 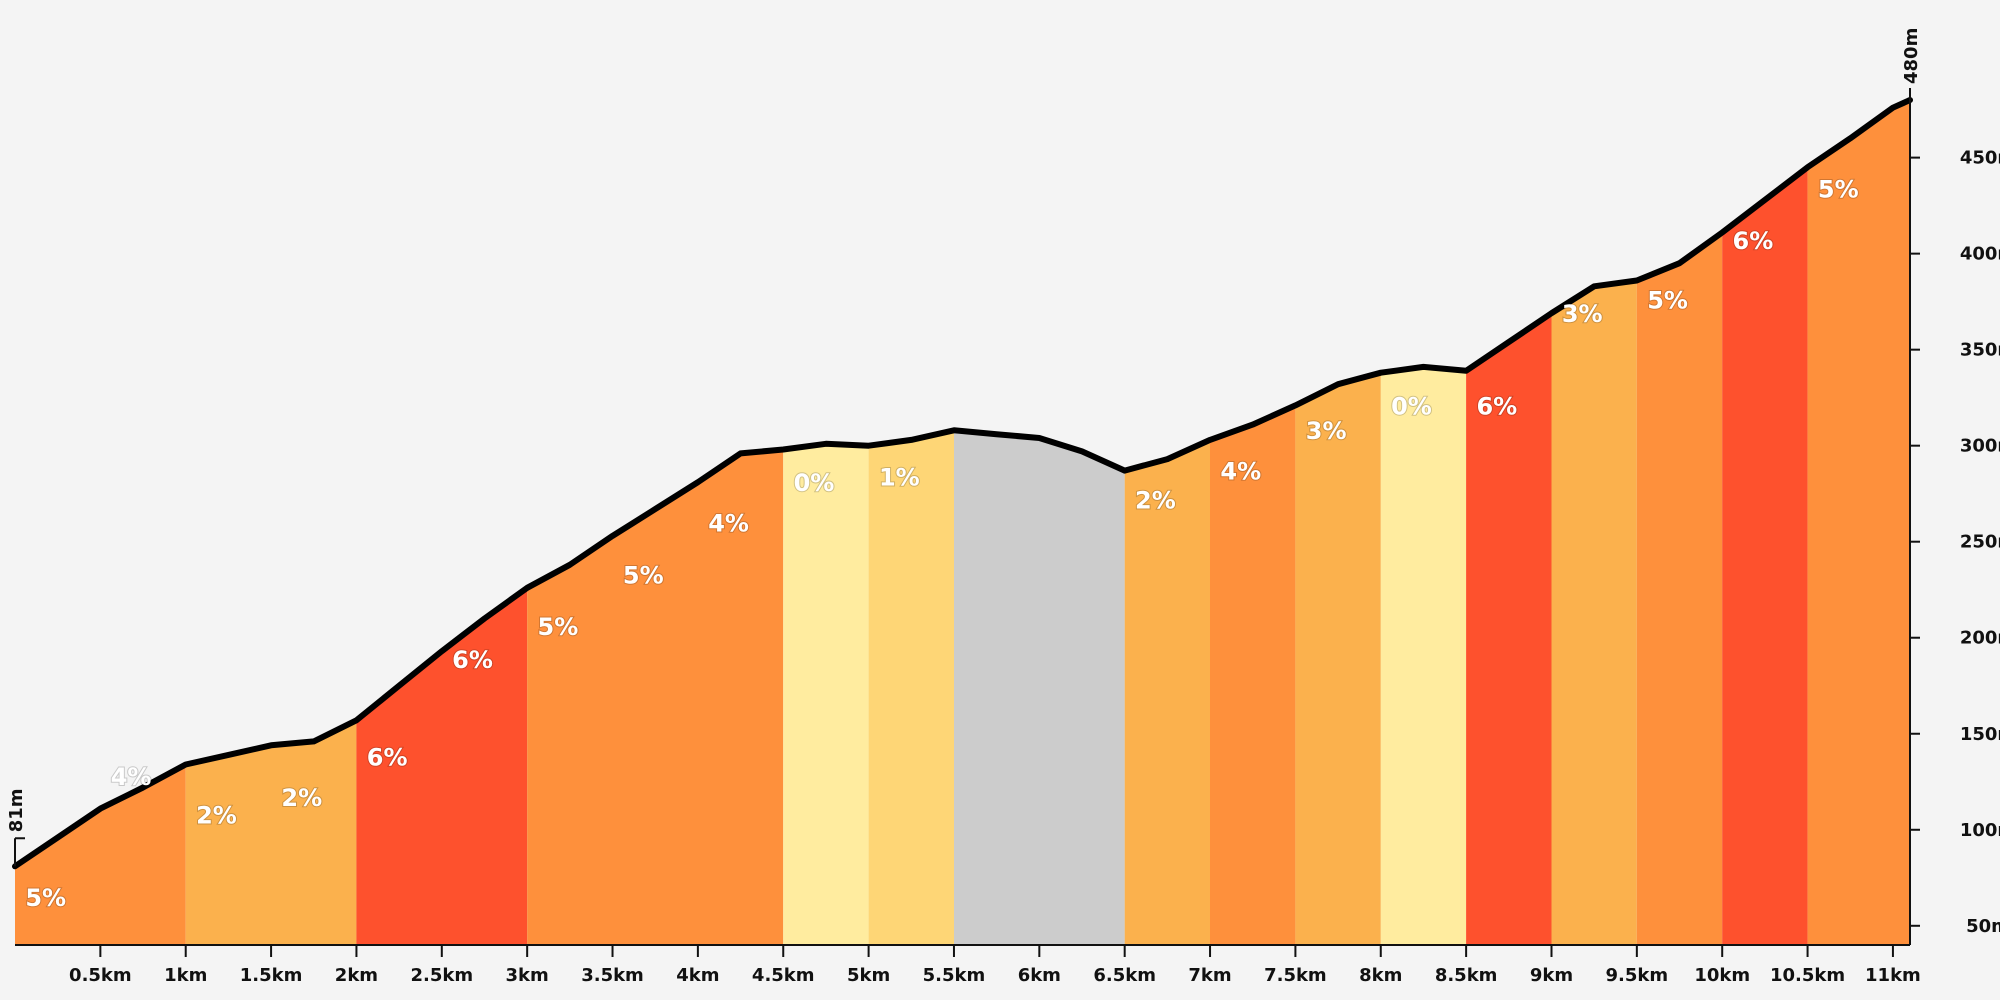 I want to click on x-tick-label: 6.5km, so click(x=1124, y=975).